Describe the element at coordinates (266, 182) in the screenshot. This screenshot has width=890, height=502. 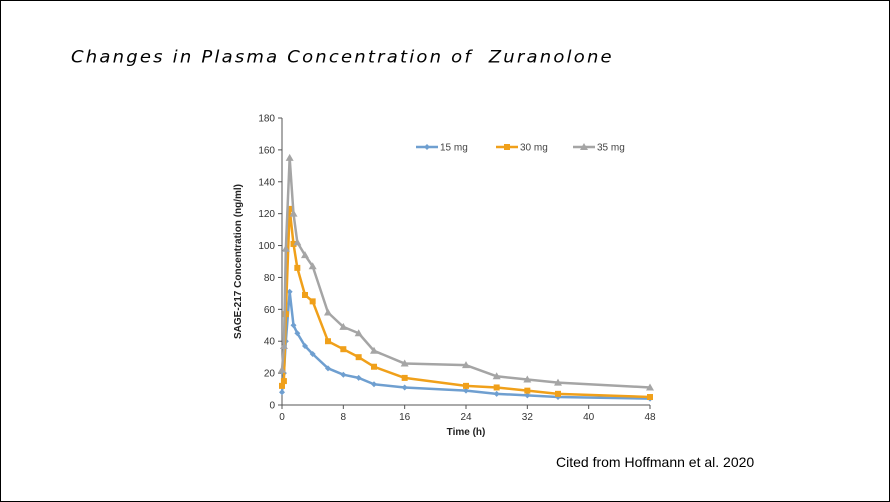
I see `y-tick-label: 140` at that location.